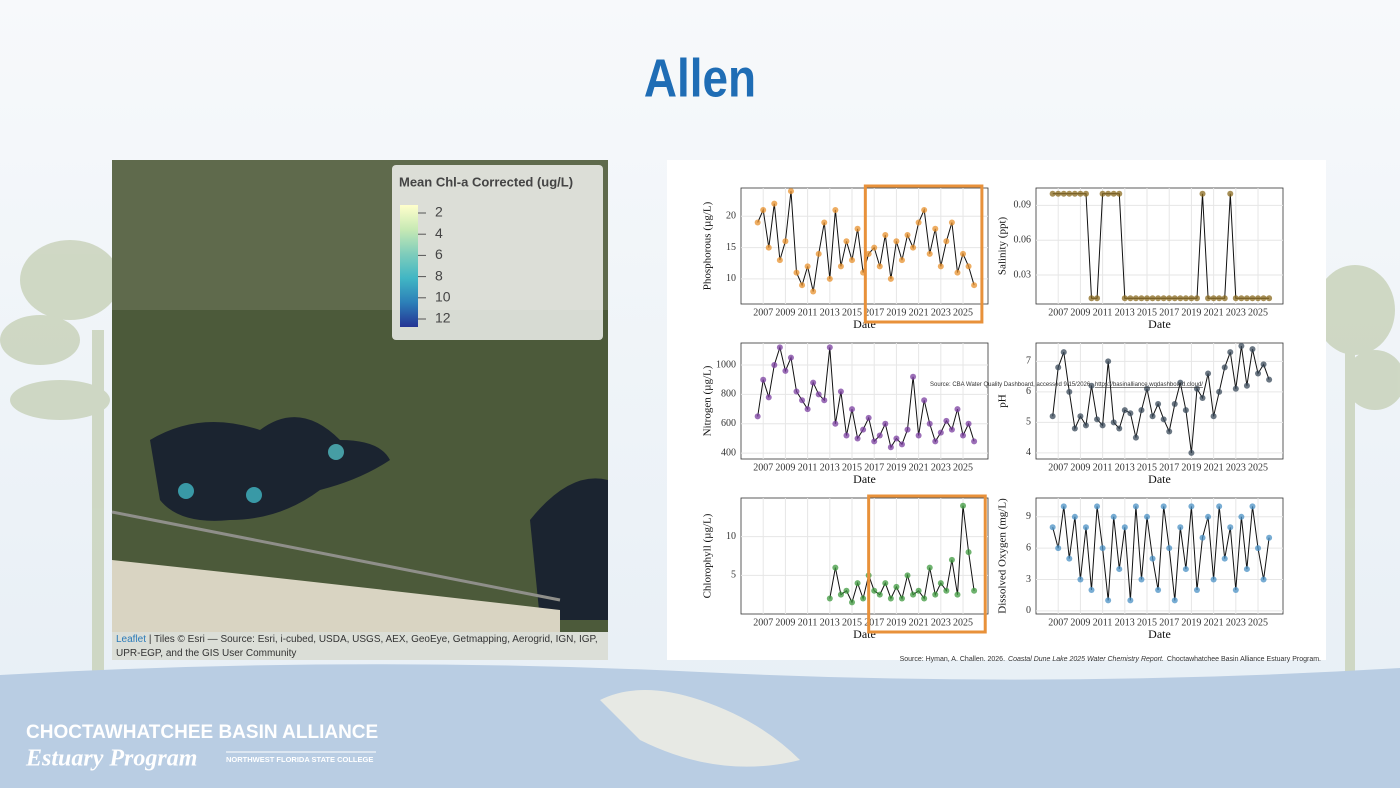 The height and width of the screenshot is (788, 1400). What do you see at coordinates (1023, 205) in the screenshot?
I see `y-tick-label: 0.09` at bounding box center [1023, 205].